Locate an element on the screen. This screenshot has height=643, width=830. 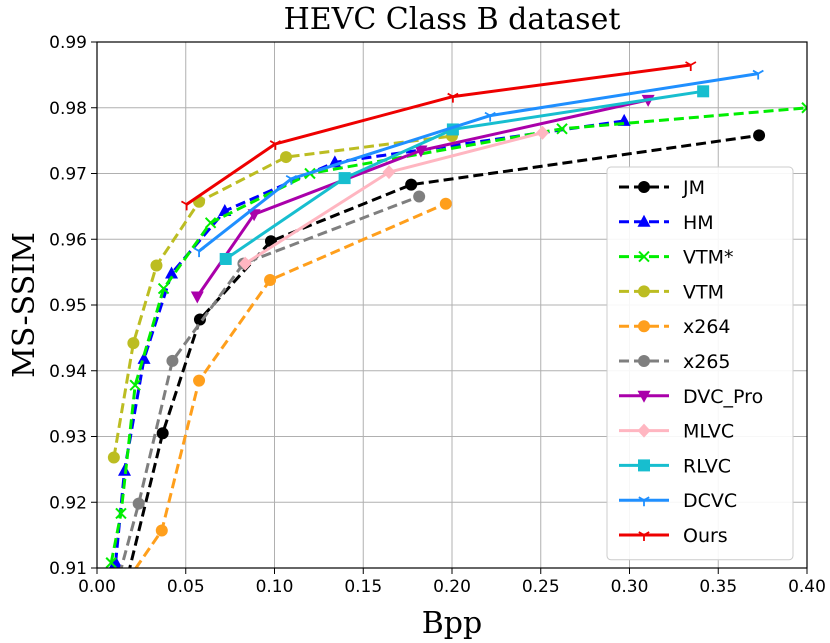
legend-item-dvc-pro: DVC_Pro is located at coordinates (691, 397).